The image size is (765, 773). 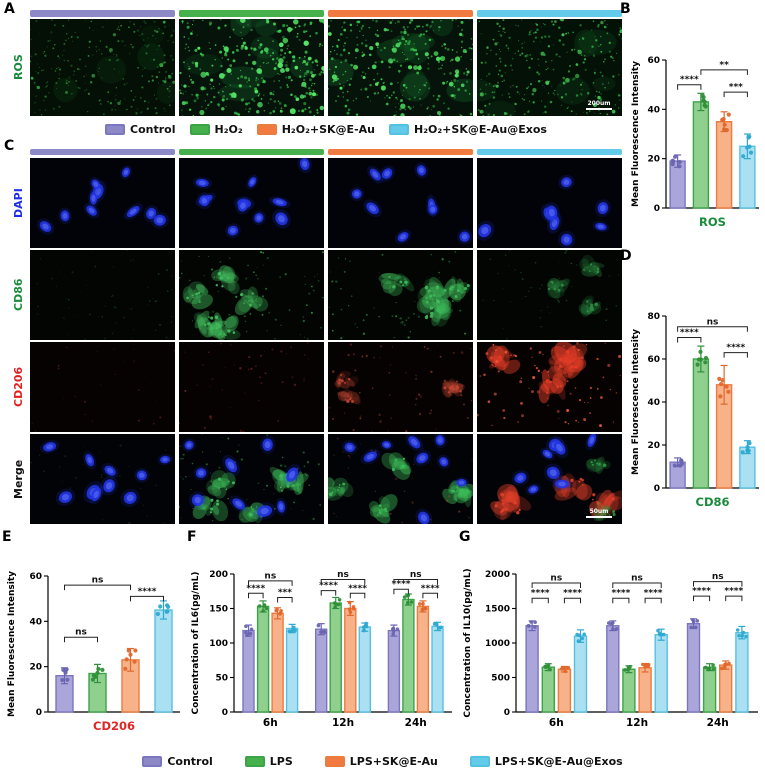 What do you see at coordinates (497, 610) in the screenshot?
I see `svg-text: 1500` at bounding box center [497, 610].